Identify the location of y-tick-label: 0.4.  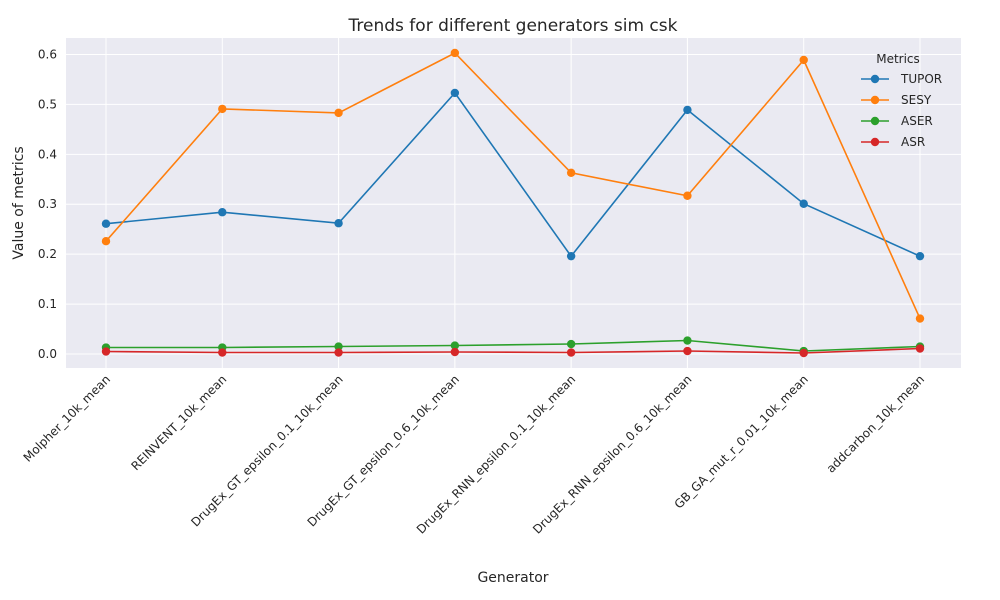
(47, 154).